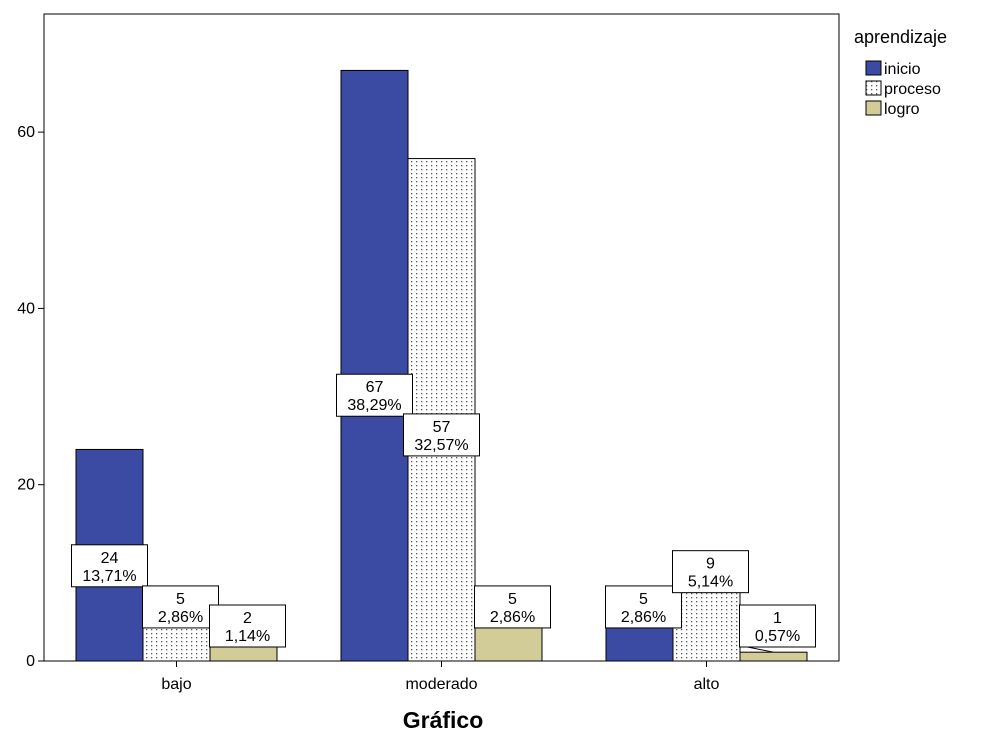 The width and height of the screenshot is (984, 731). Describe the element at coordinates (773, 656) in the screenshot. I see `bar-logro-alto` at that location.